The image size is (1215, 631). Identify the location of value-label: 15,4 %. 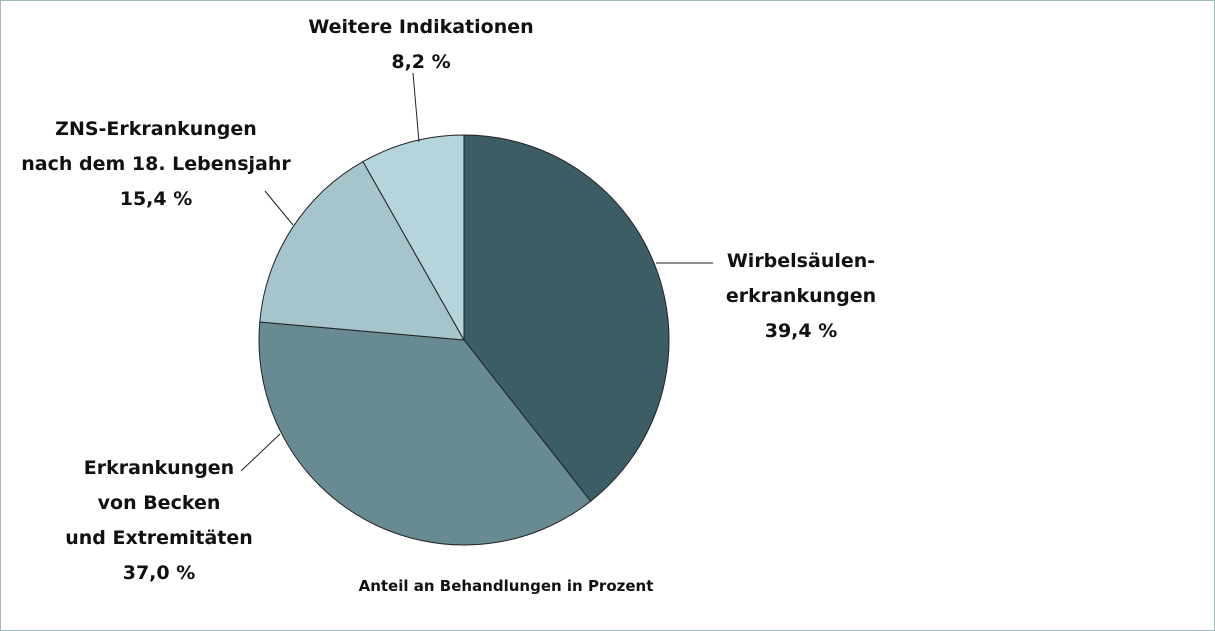
(156, 199).